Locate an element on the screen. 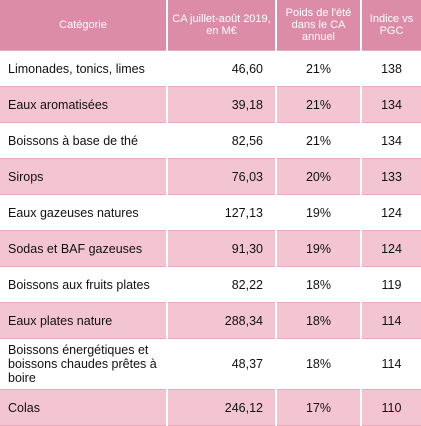 This screenshot has height=426, width=421. table-row: Colas 246,12 17% 110 is located at coordinates (210, 407).